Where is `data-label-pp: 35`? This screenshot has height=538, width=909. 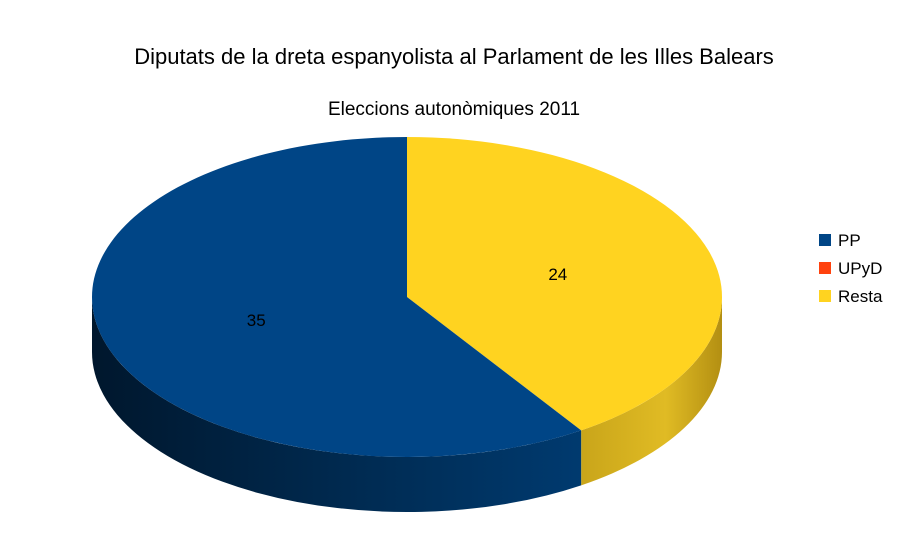 data-label-pp: 35 is located at coordinates (256, 320).